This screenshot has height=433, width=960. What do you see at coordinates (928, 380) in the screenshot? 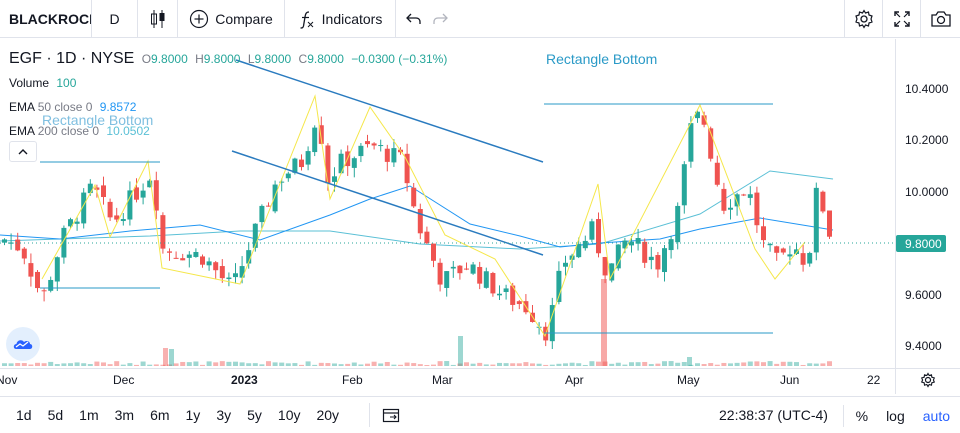
I see `axis-settings-icon` at bounding box center [928, 380].